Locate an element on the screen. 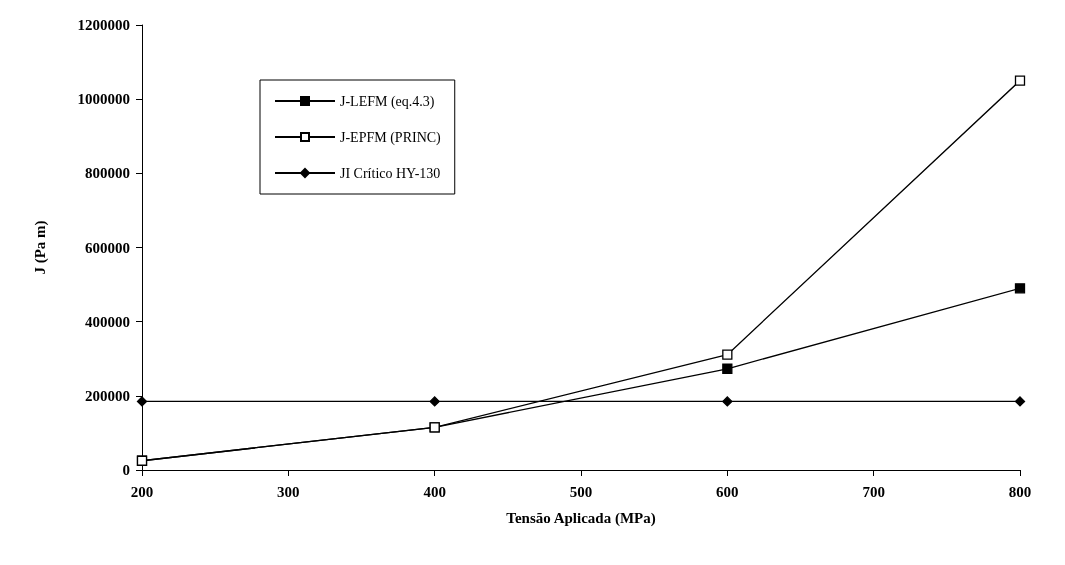 The image size is (1065, 565). y-tick-label: 0 is located at coordinates (126, 470).